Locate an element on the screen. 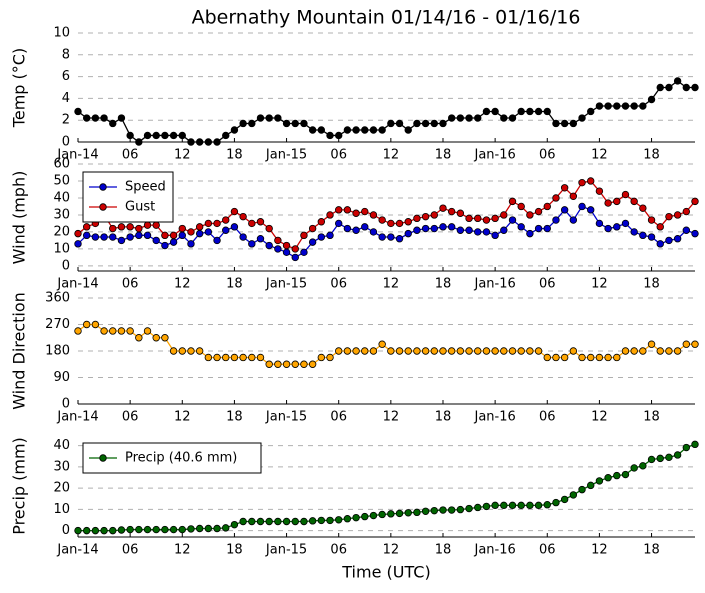  legend-label: Speed is located at coordinates (145, 187).